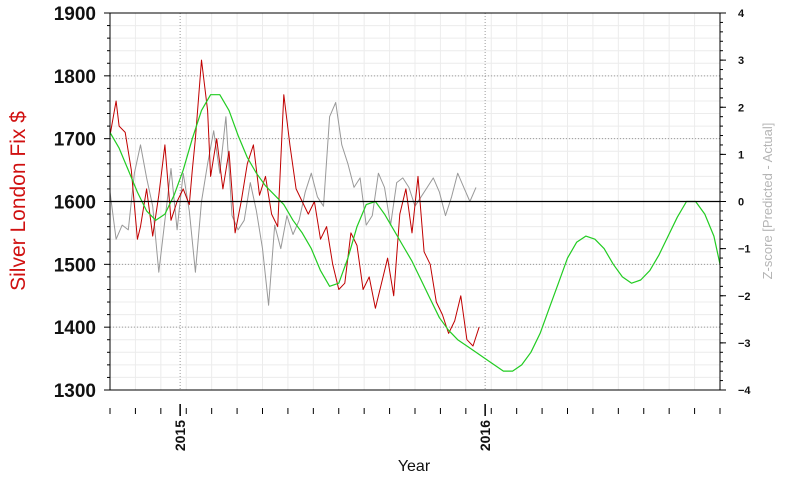 The image size is (785, 480). What do you see at coordinates (744, 391) in the screenshot?
I see `y2-tick-label: −4` at bounding box center [744, 391].